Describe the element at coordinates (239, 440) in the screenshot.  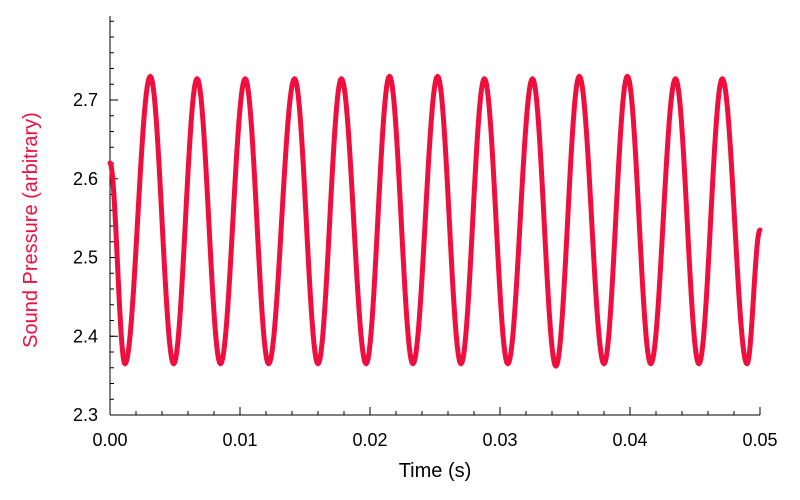
I see `x-tick-label: 0.01` at that location.